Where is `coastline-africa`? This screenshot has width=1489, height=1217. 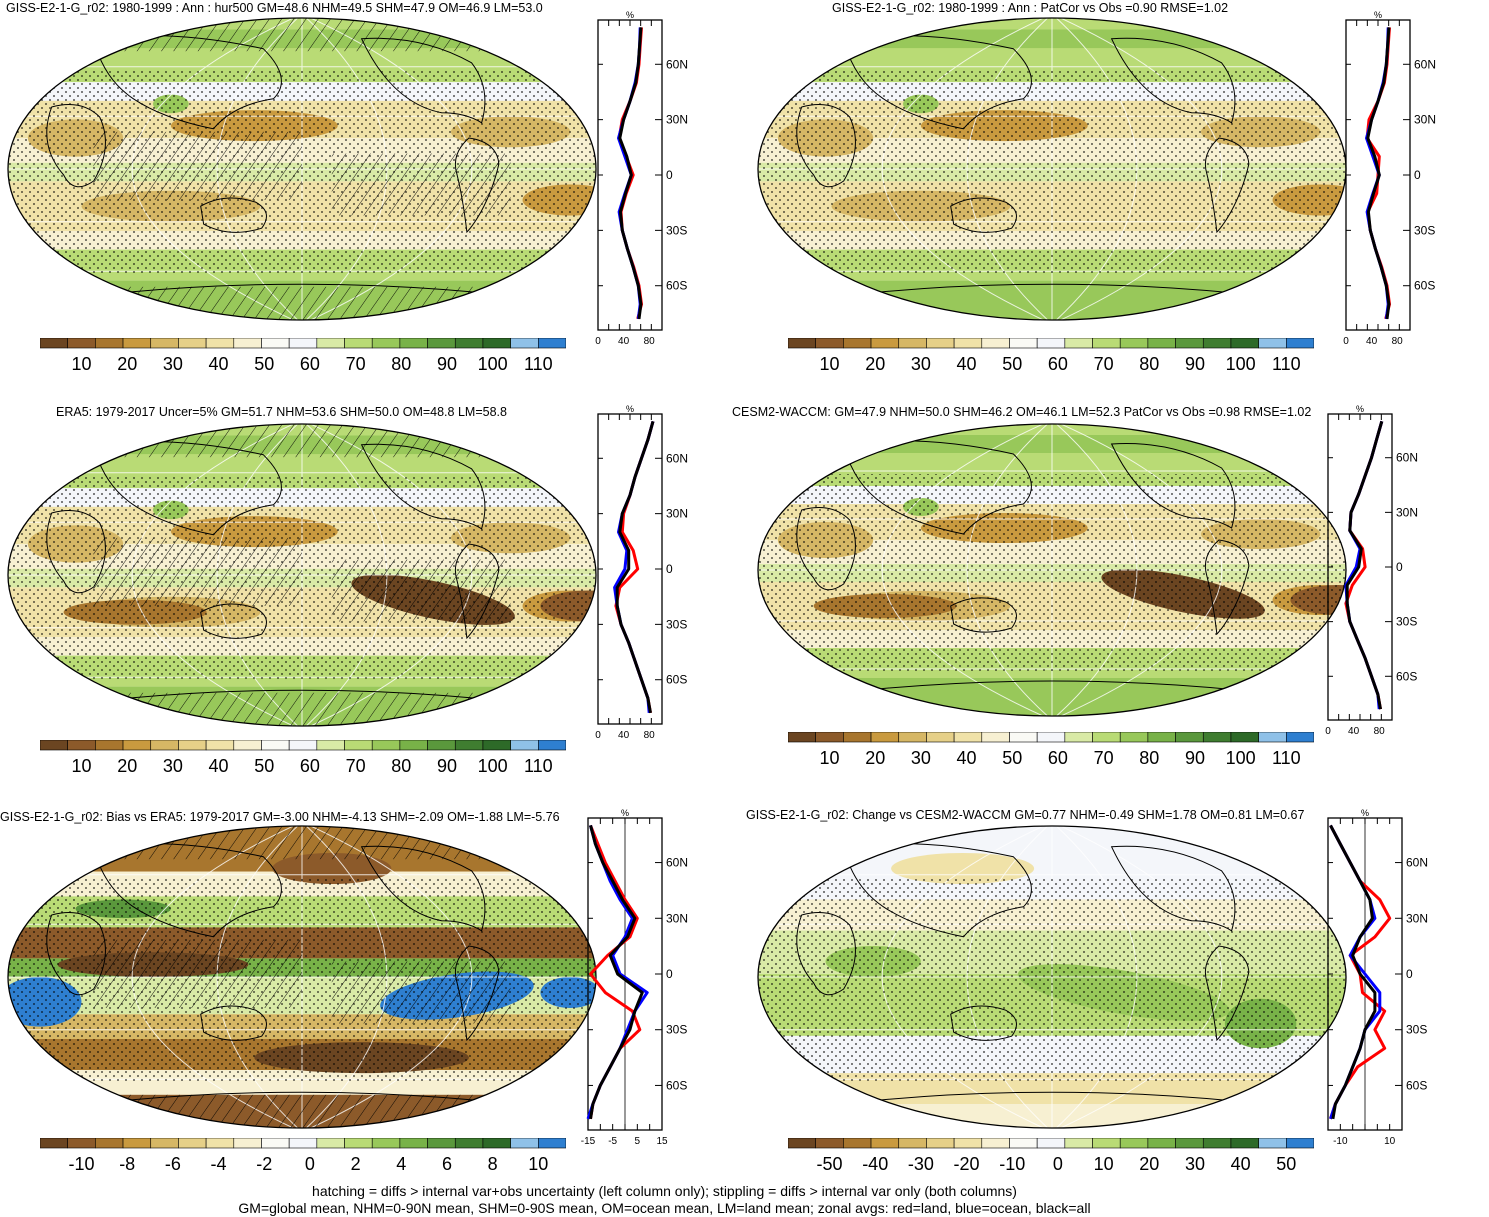
coastline-africa is located at coordinates (76, 954).